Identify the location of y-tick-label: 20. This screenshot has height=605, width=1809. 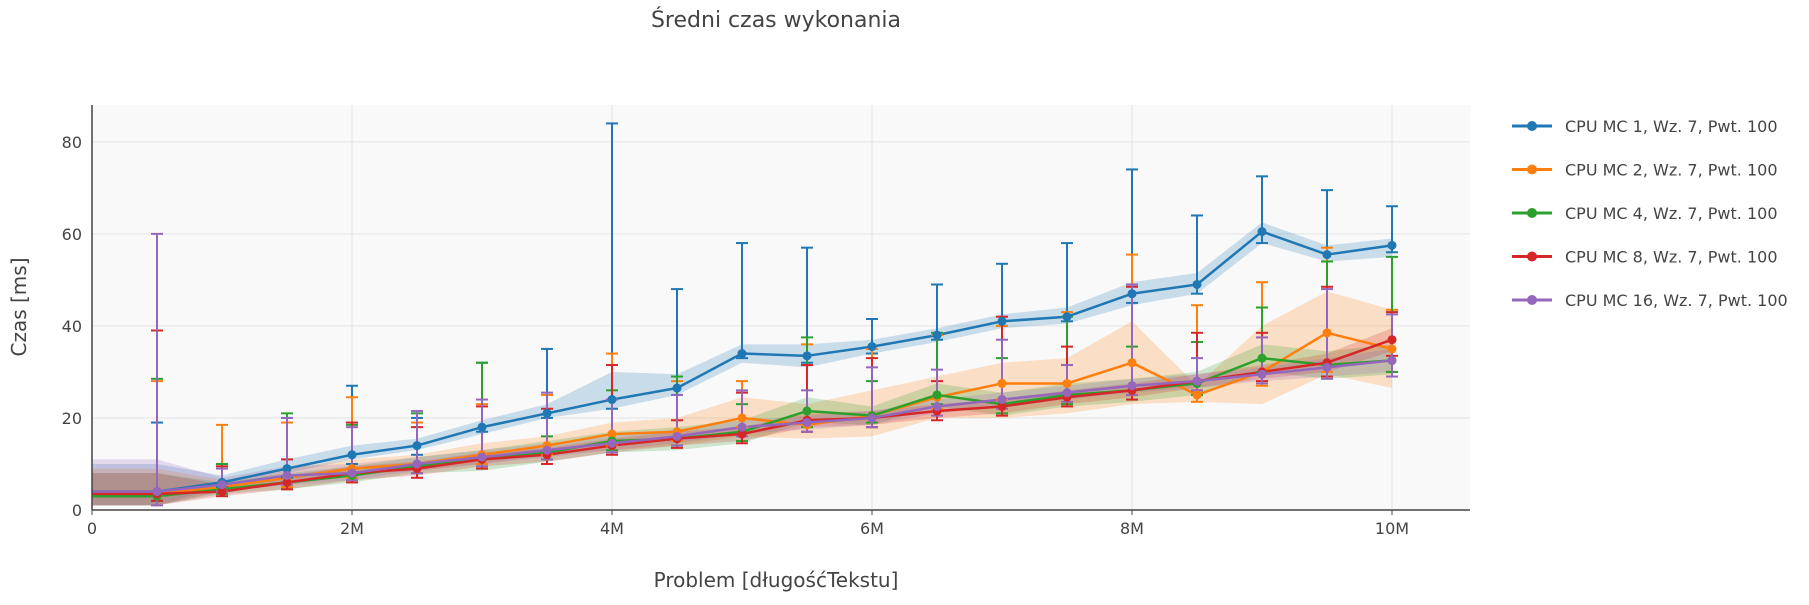
(72, 418).